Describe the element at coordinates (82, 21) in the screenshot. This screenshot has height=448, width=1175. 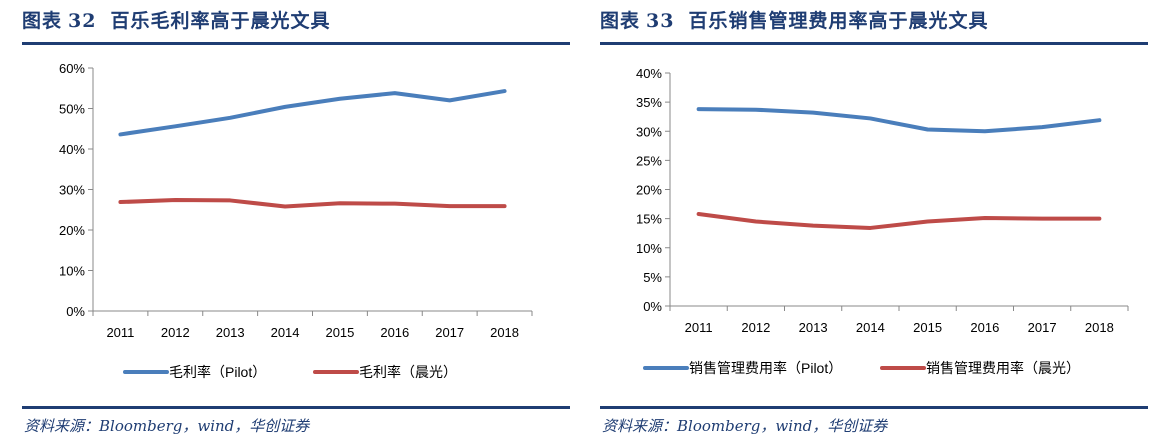
I see `figure-number: 32` at that location.